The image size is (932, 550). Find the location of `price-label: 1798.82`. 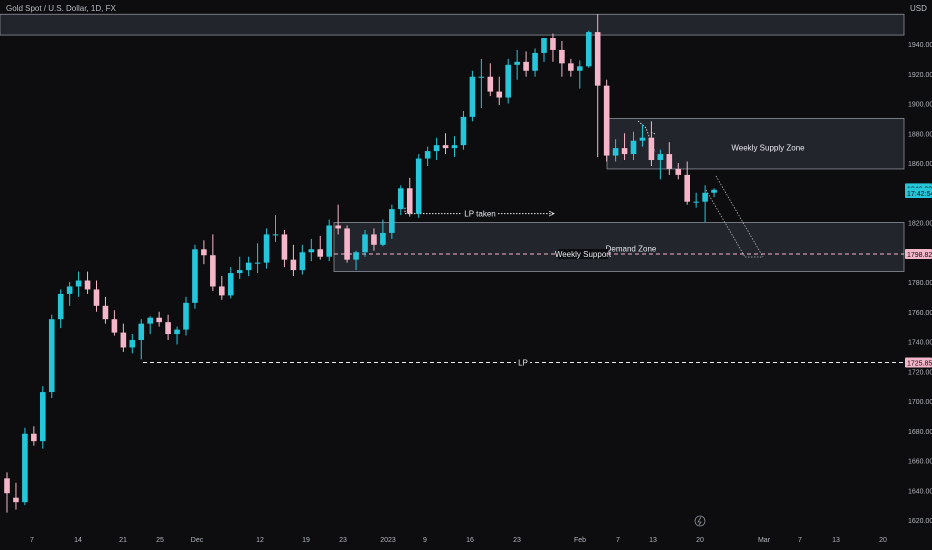

price-label: 1798.82 is located at coordinates (919, 255).